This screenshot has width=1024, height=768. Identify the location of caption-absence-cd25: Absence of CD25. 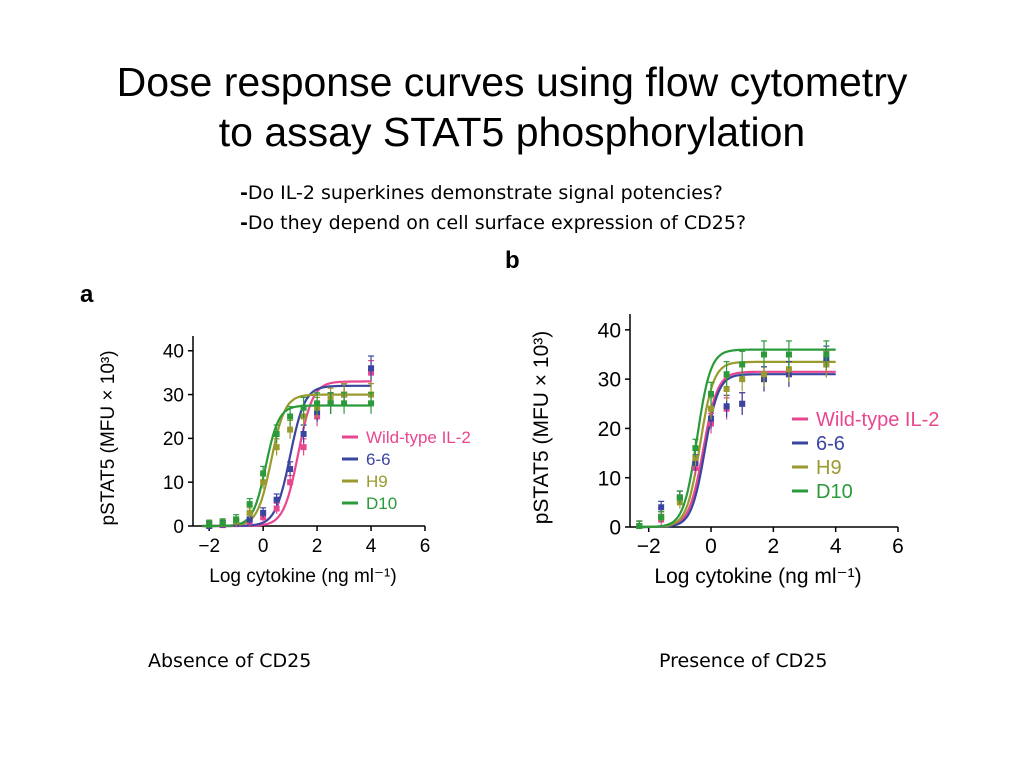
(230, 661).